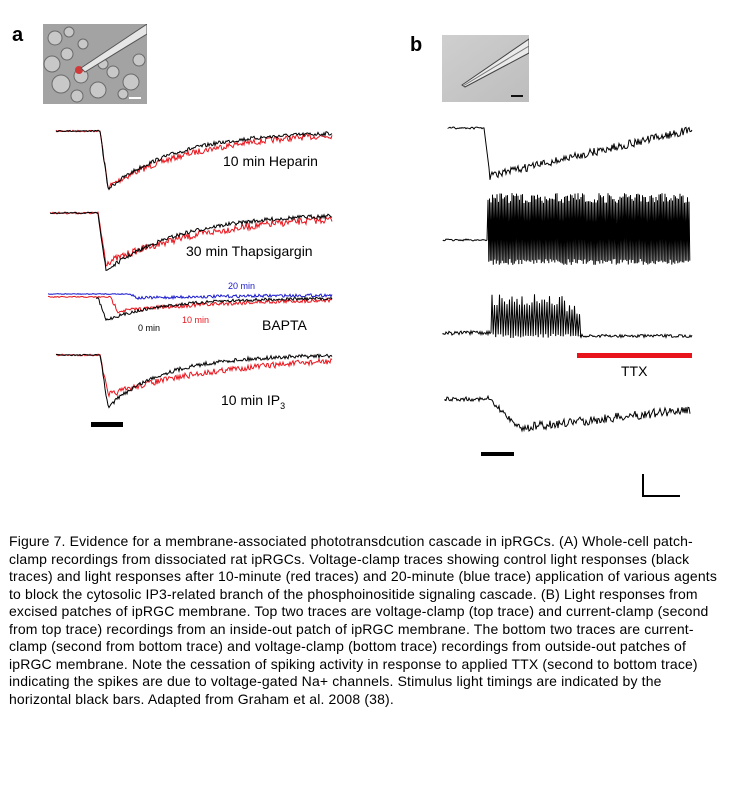  Describe the element at coordinates (242, 286) in the screenshot. I see `bapta-20min-label: 20 min` at that location.